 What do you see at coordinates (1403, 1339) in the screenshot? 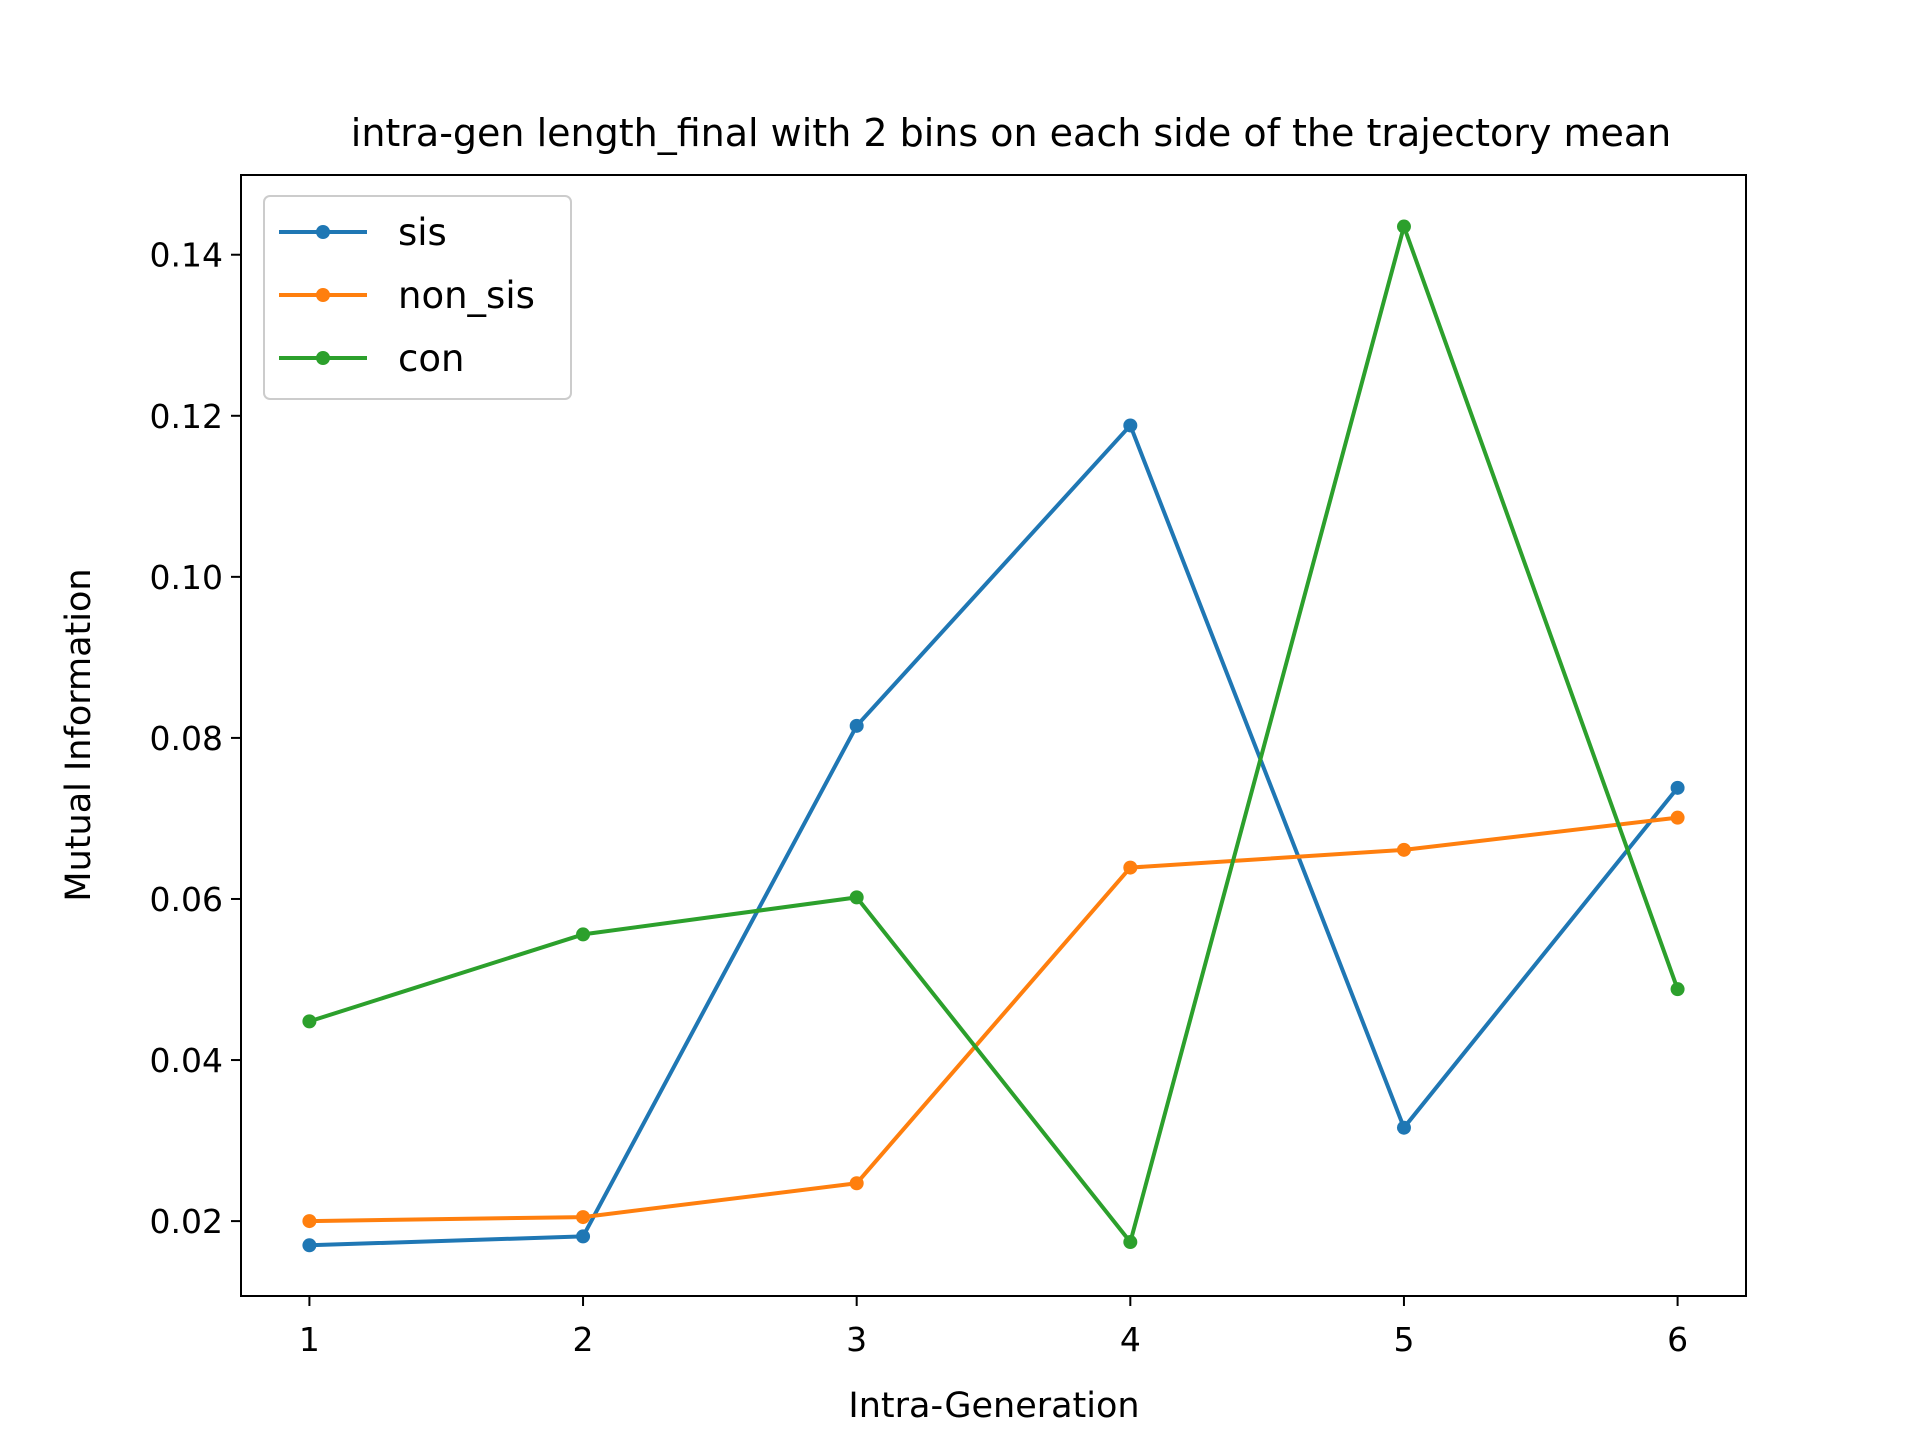
I see `x-tick-label: 5` at bounding box center [1403, 1339].